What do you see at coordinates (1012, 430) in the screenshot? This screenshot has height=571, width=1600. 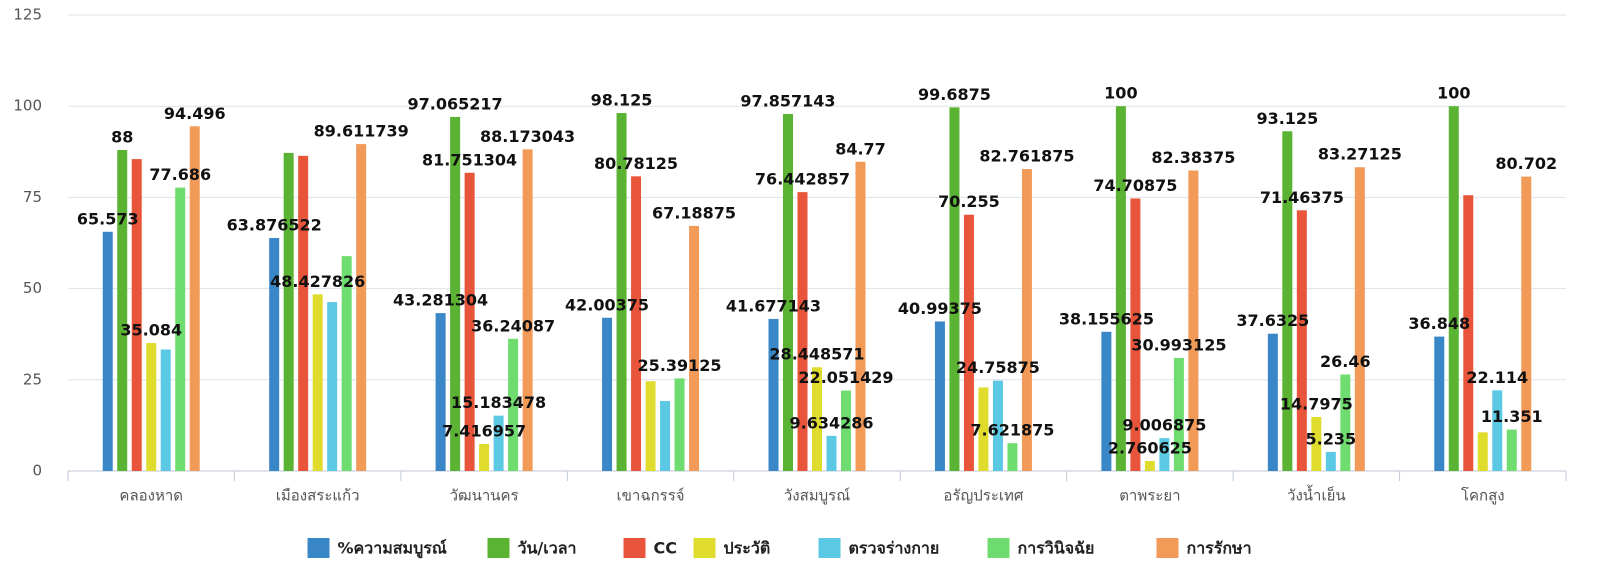 I see `data-label: 7.621875` at bounding box center [1012, 430].